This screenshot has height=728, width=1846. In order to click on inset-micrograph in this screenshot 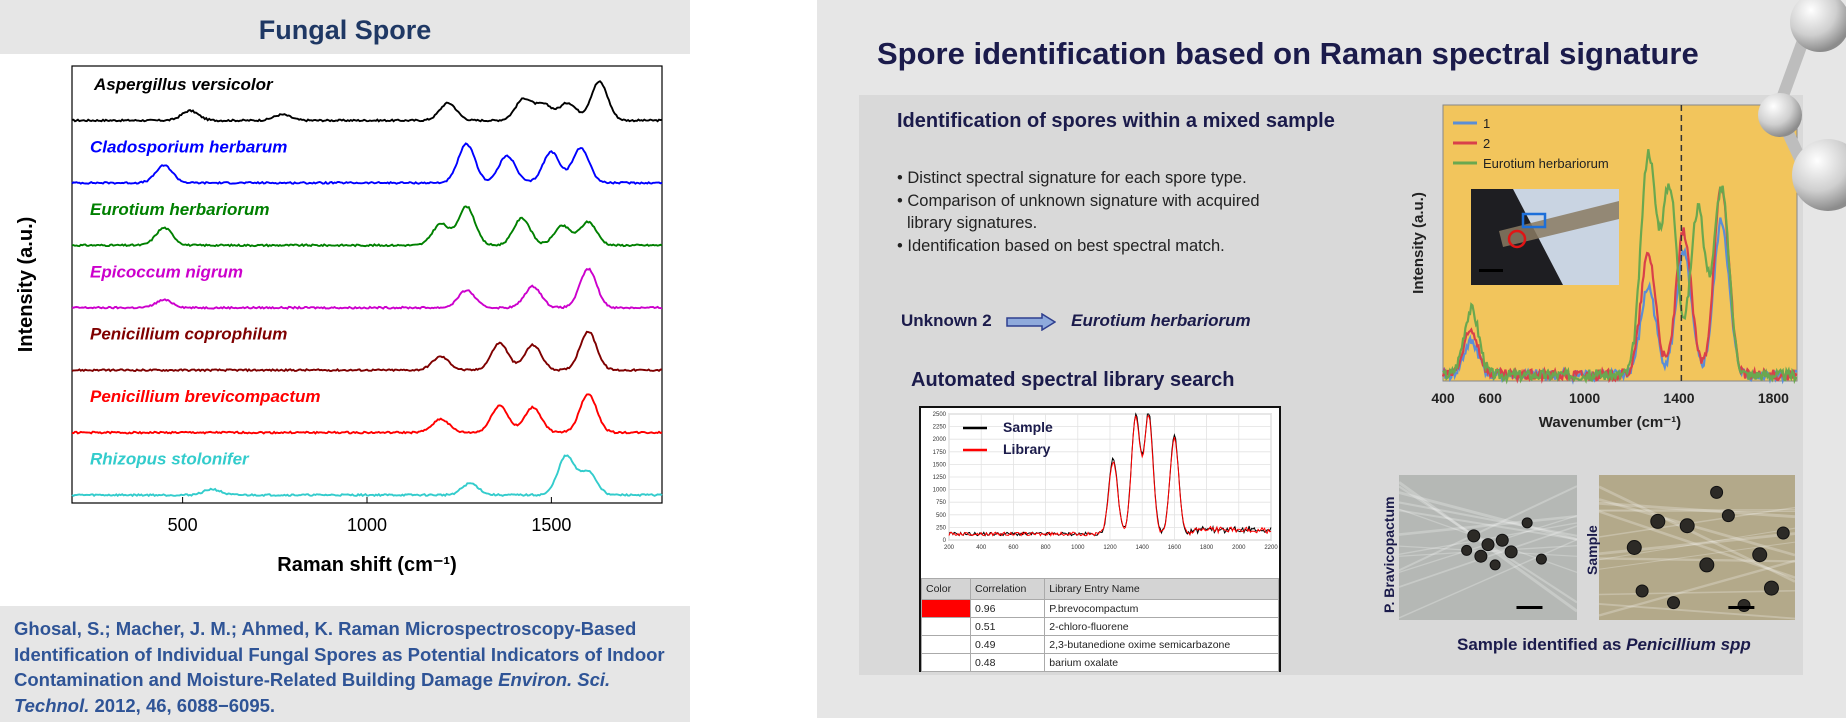, I will do `click(1545, 237)`.